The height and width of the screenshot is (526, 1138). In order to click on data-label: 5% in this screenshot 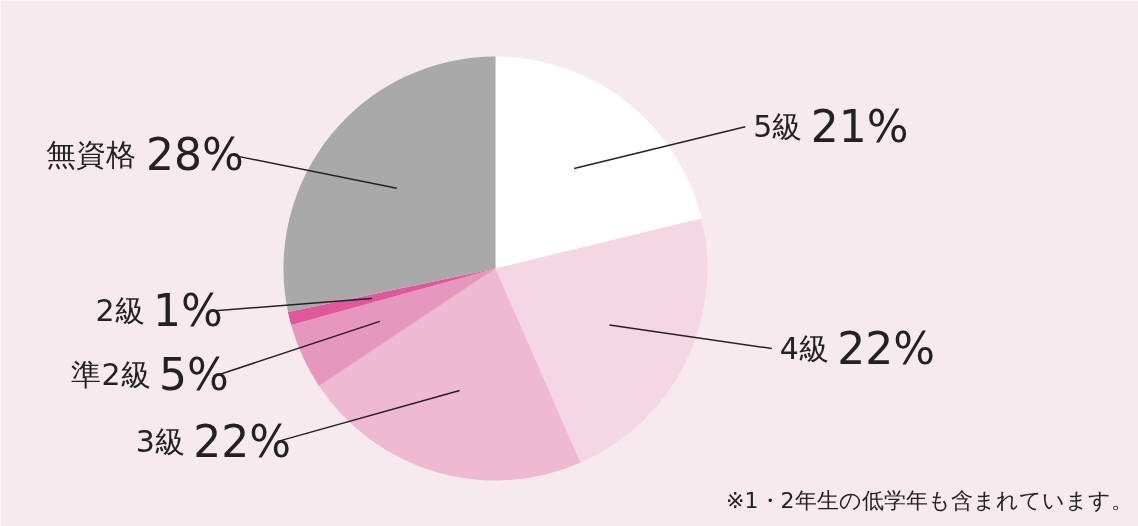, I will do `click(193, 375)`.